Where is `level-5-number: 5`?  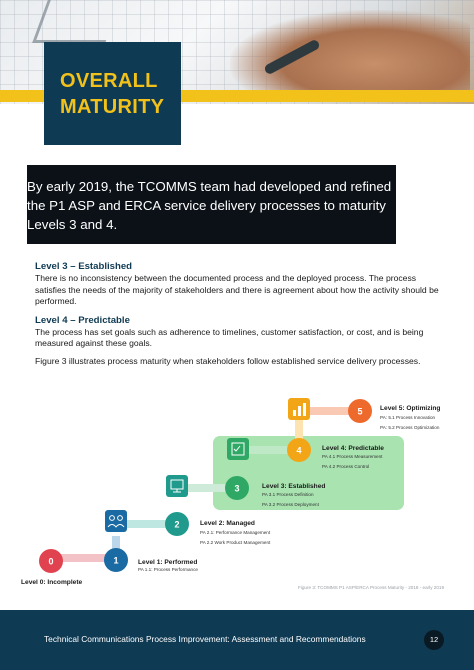 level-5-number: 5 is located at coordinates (359, 412).